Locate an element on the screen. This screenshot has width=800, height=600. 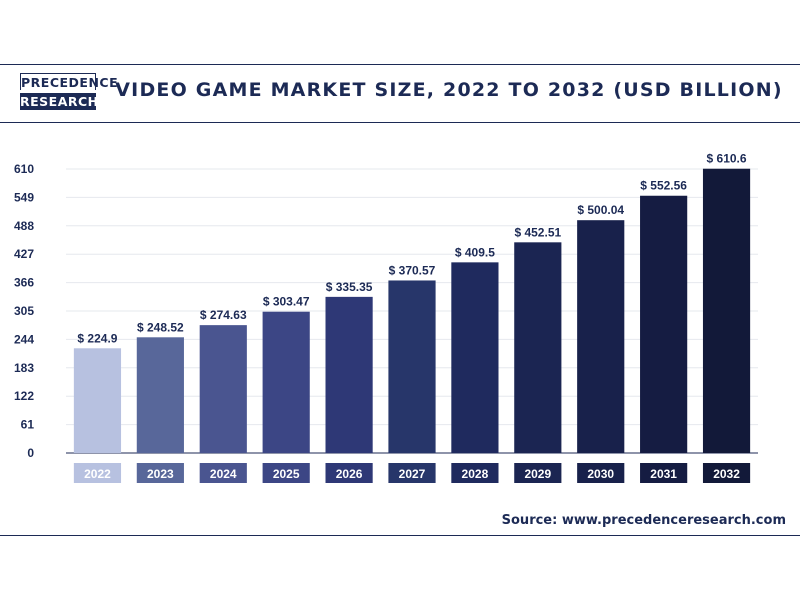
x-tick-label: 2026 is located at coordinates (349, 474).